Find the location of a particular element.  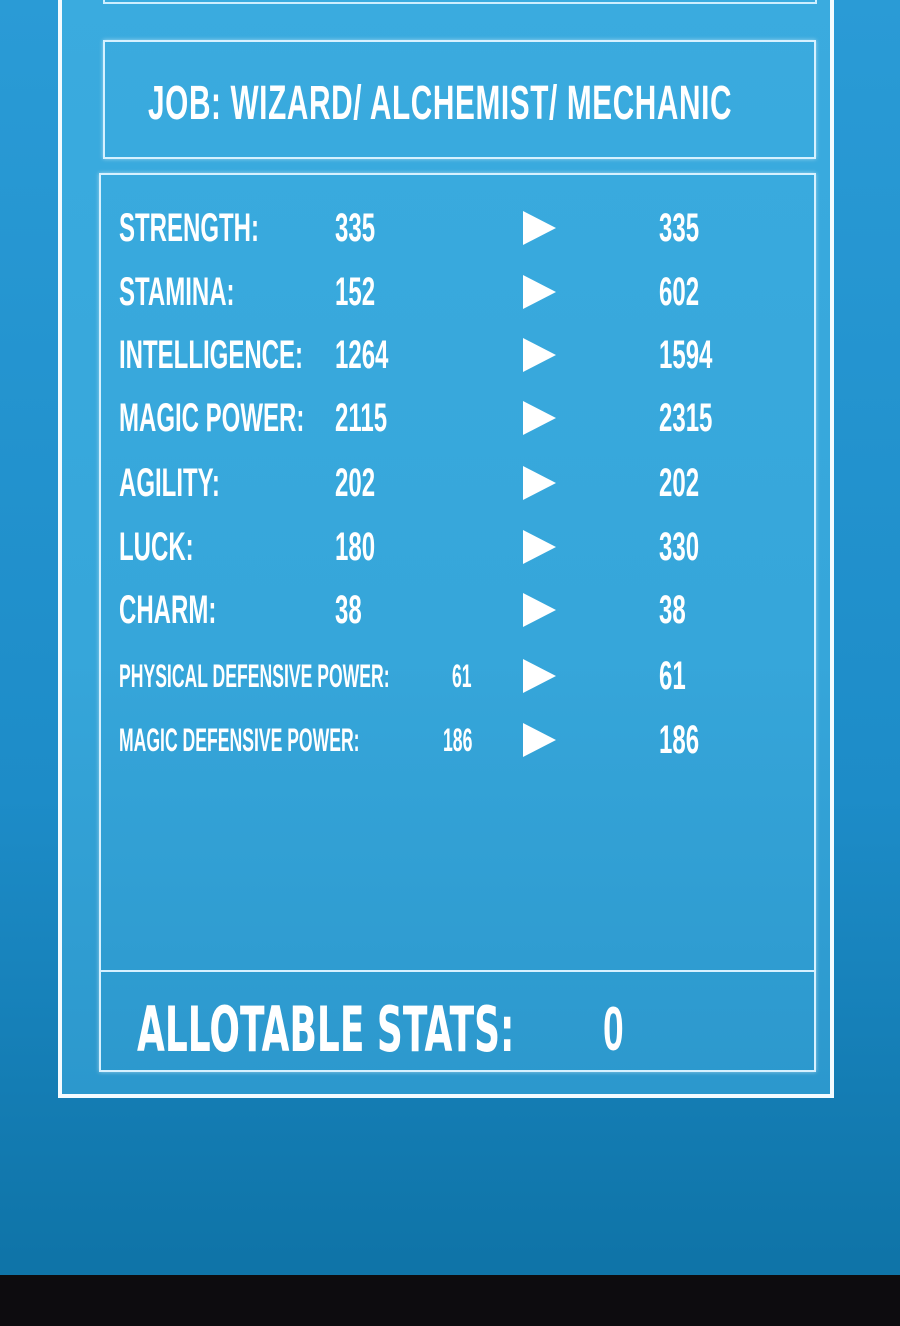

stat-before: 1264 is located at coordinates (362, 355).